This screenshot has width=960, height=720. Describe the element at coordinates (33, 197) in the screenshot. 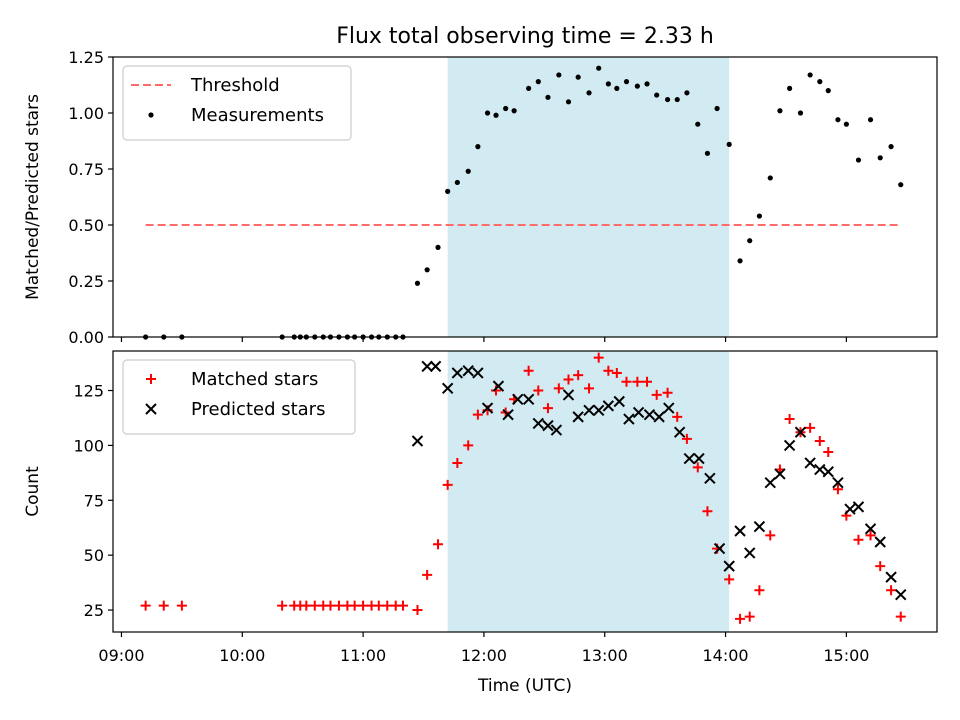

I see `y-axis-label: Matched/Predicted stars` at that location.